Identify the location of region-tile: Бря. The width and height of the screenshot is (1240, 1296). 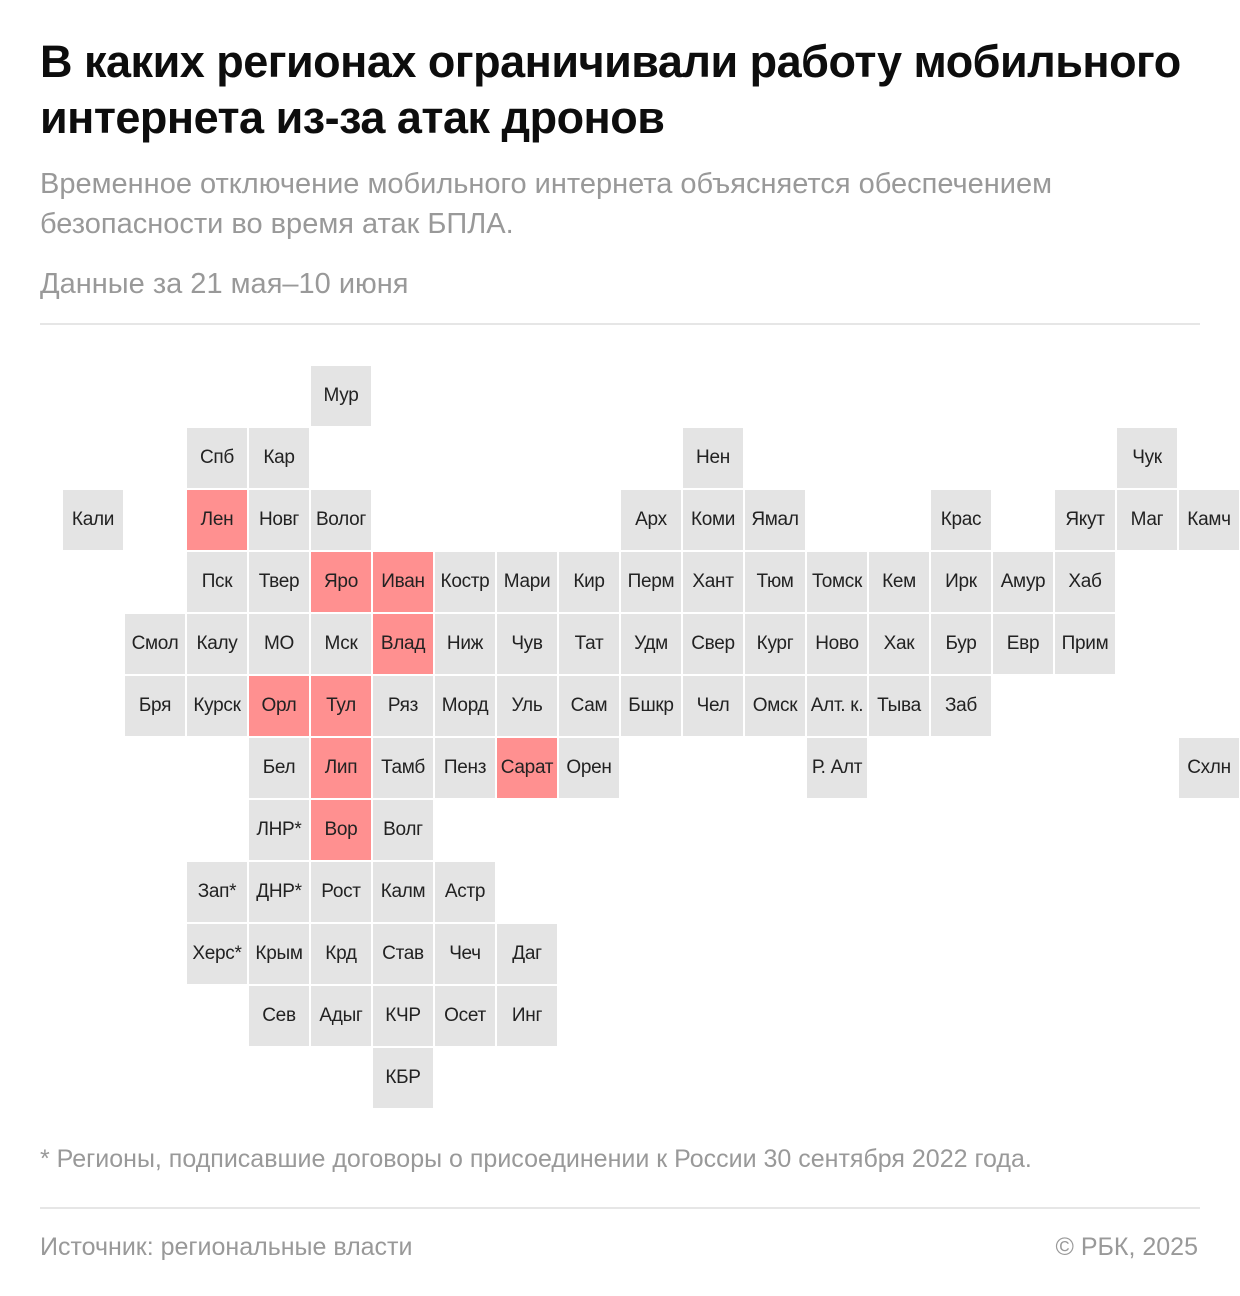
(155, 706).